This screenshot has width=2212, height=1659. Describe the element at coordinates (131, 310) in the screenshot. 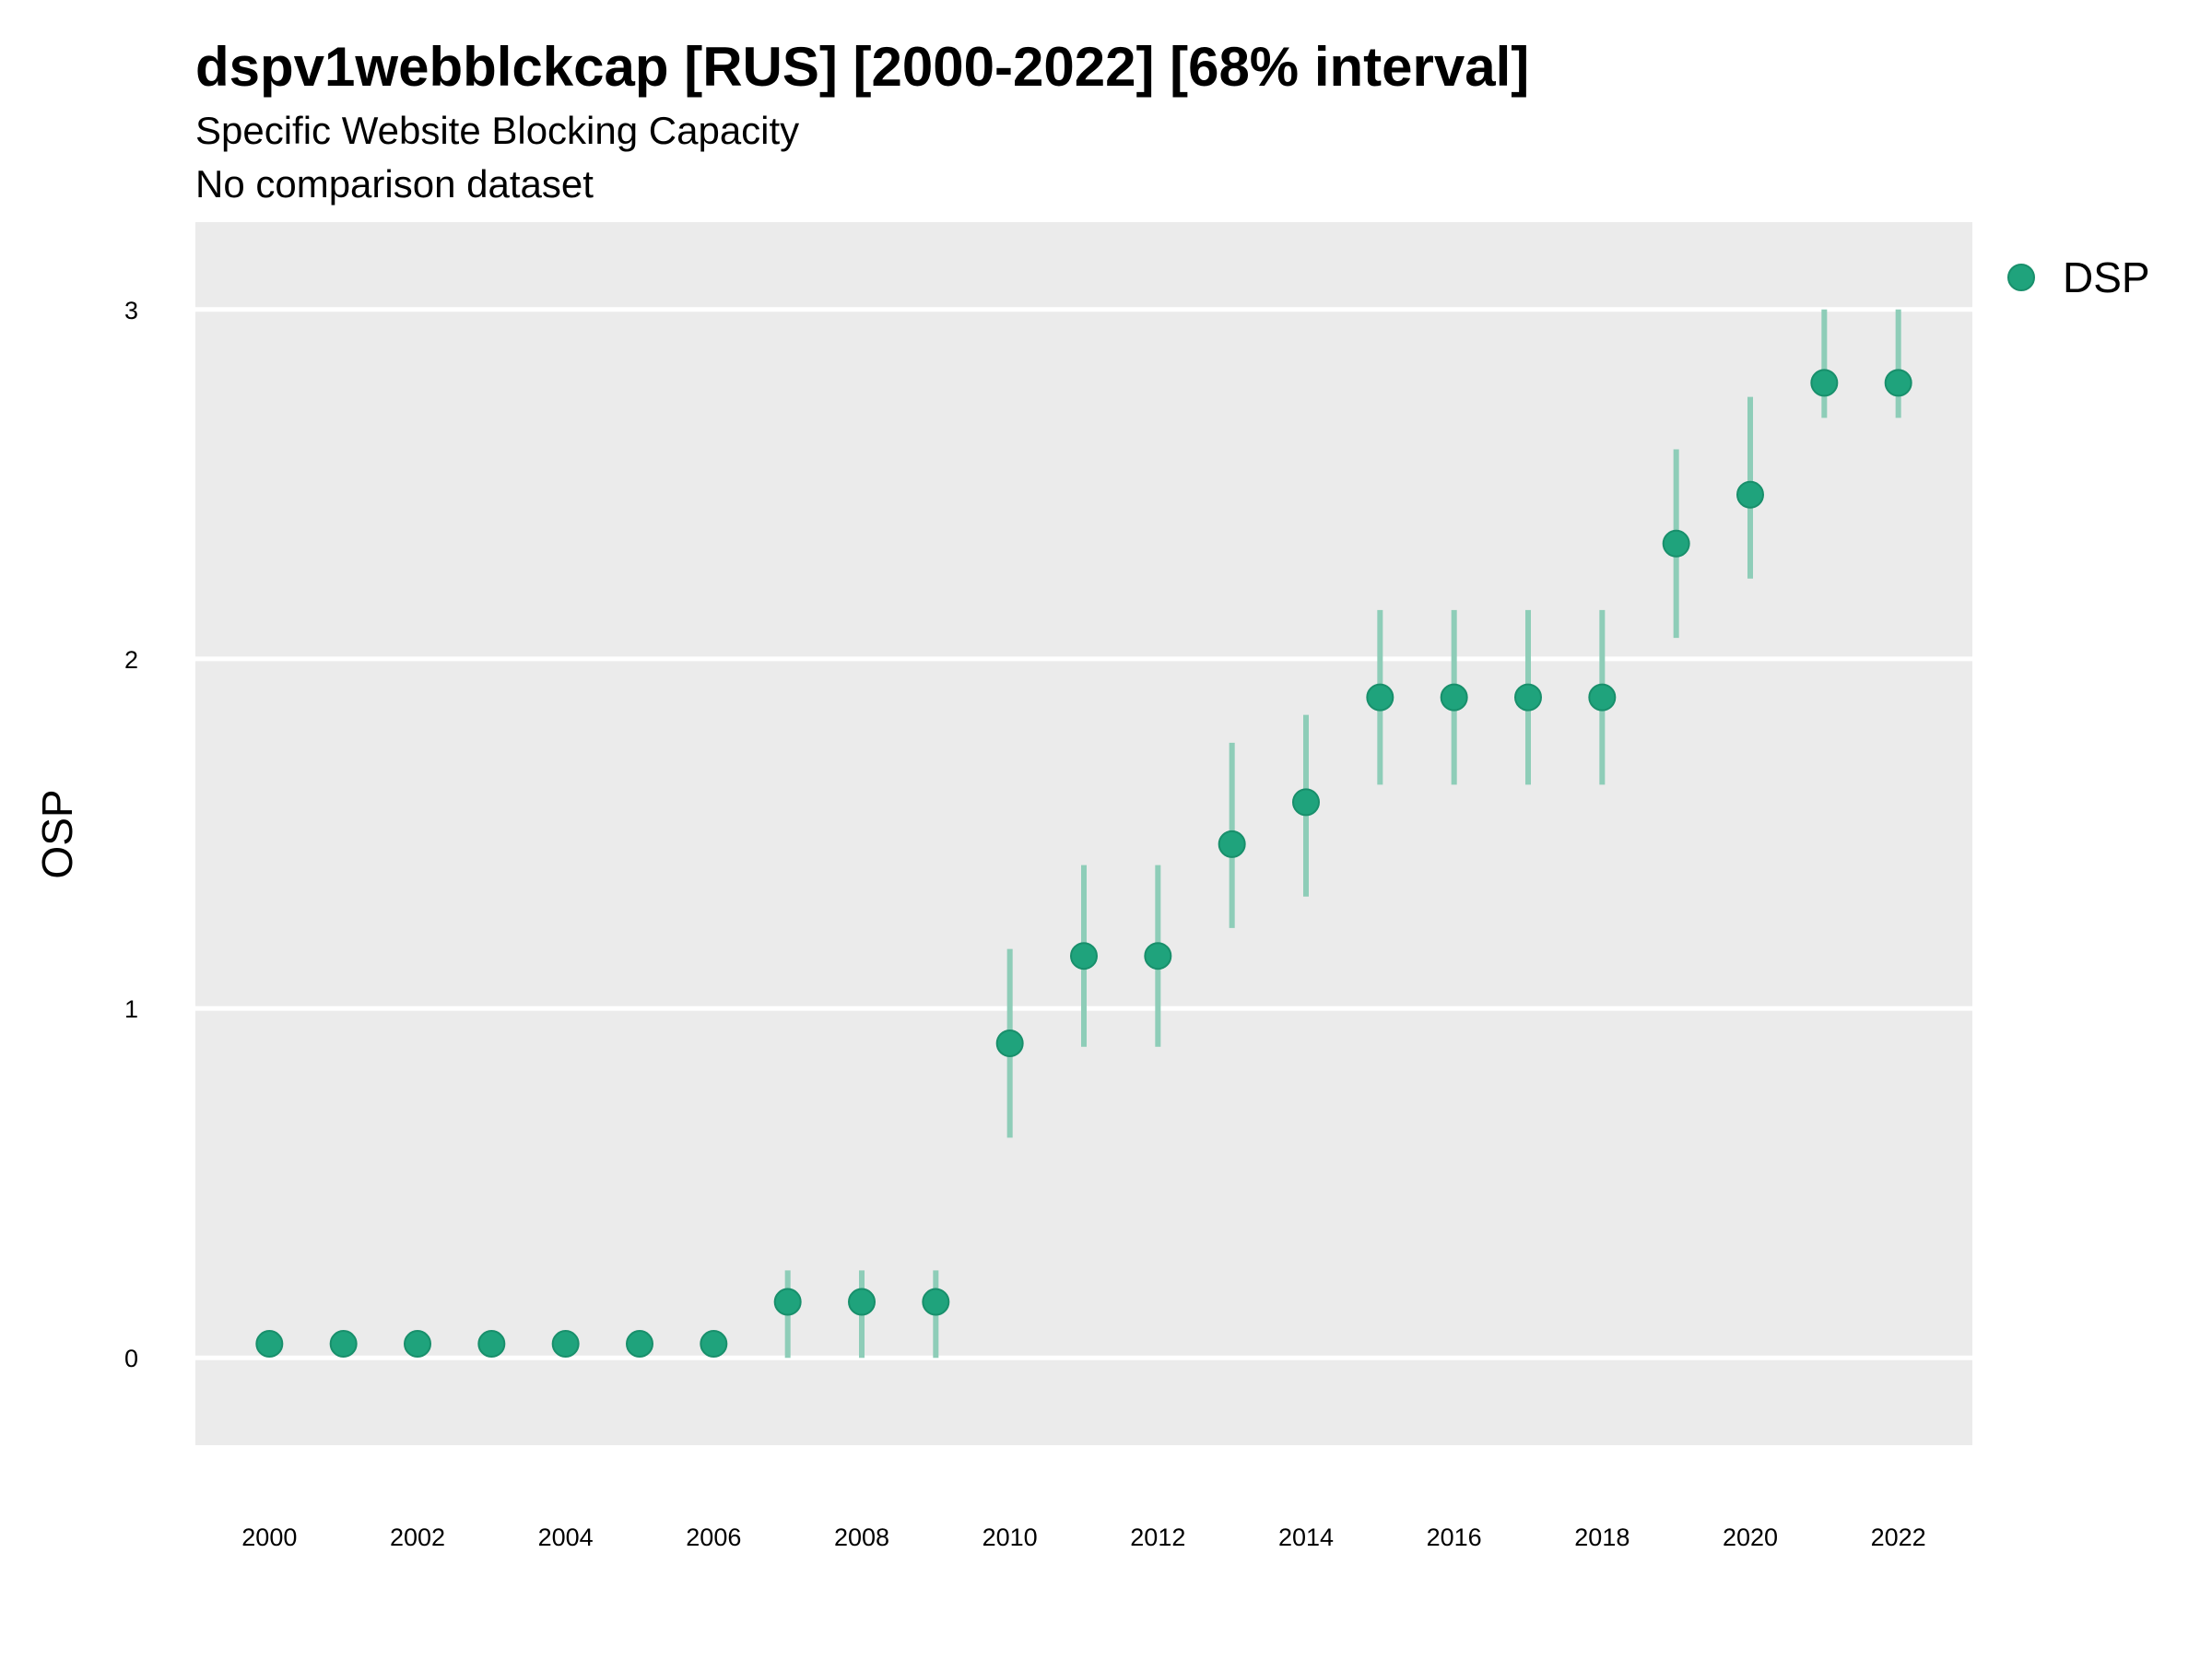

I see `y-tick-label: 3` at that location.